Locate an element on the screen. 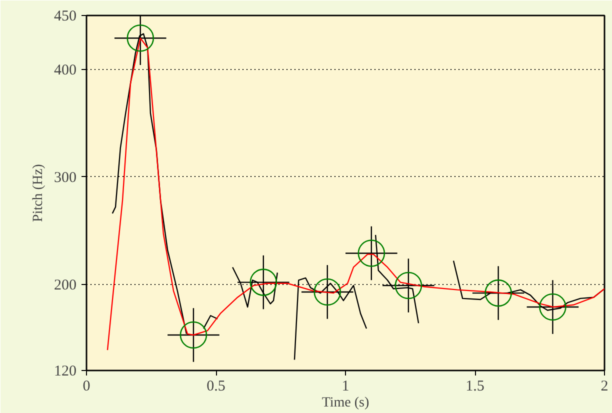  x-tick-label: 0 is located at coordinates (86, 386).